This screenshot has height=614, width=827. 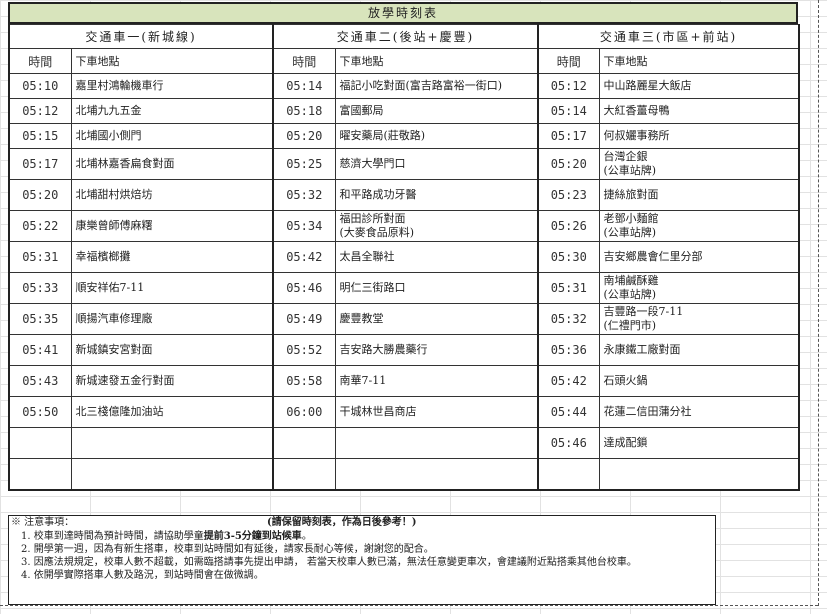 I want to click on stop-cell: 新城速發五金行對面, so click(x=172, y=381).